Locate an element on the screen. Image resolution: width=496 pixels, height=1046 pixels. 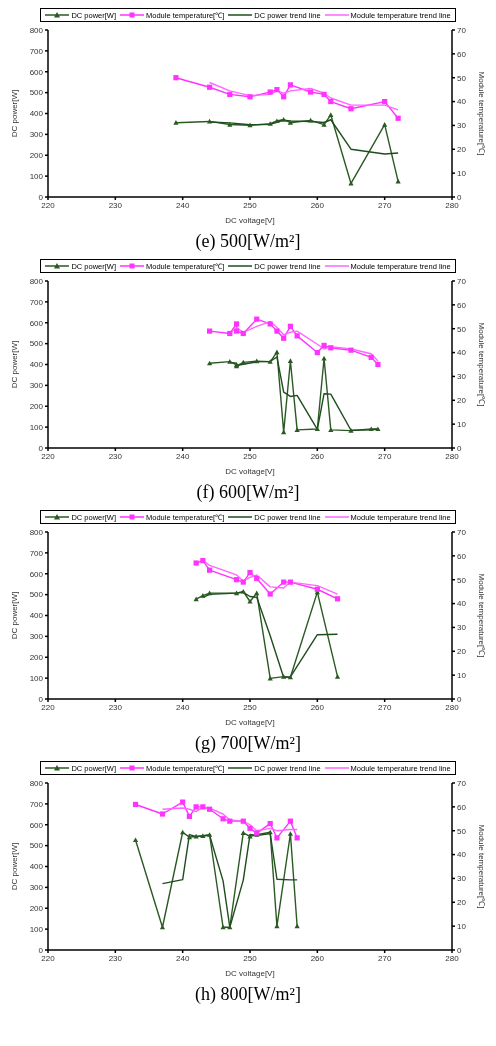
y-tick-label: 200 is located at coordinates (36, 156).